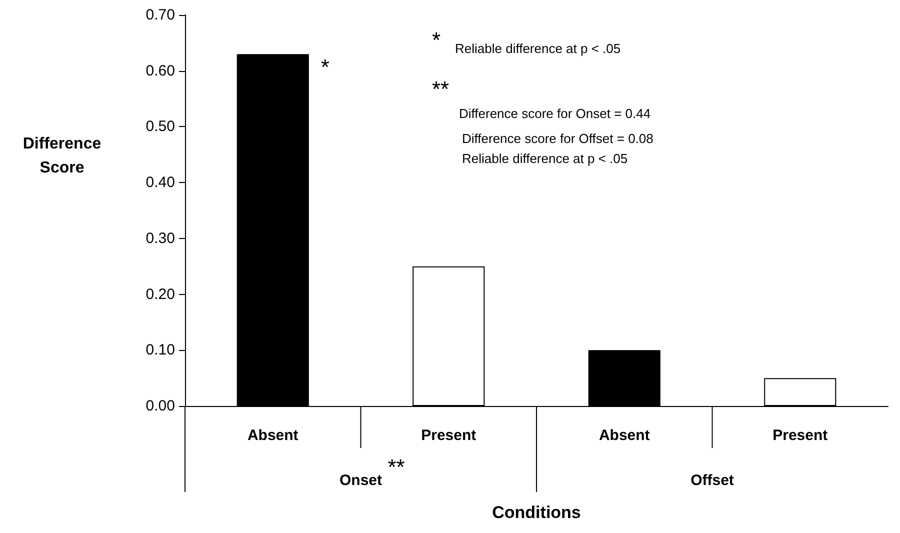 The height and width of the screenshot is (533, 900). What do you see at coordinates (712, 480) in the screenshot?
I see `text: Offset` at bounding box center [712, 480].